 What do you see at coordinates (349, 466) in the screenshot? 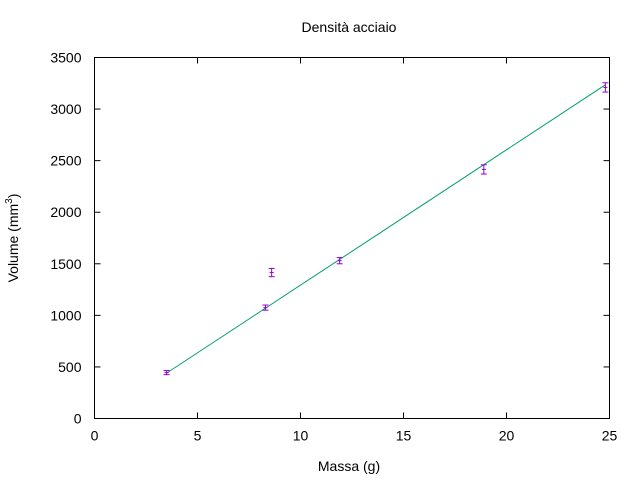
I see `x-axis-label: Massa (g)` at bounding box center [349, 466].